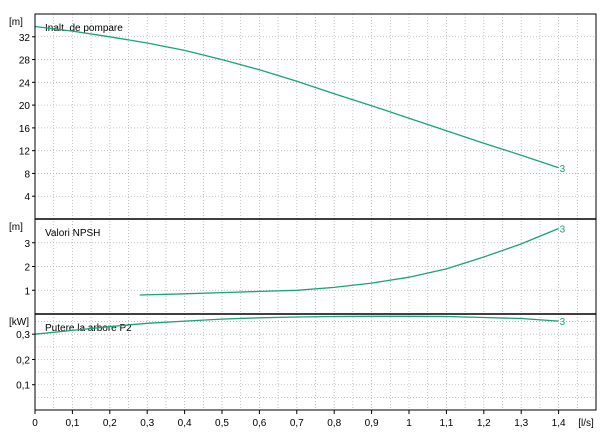  What do you see at coordinates (586, 423) in the screenshot?
I see `x-unit-label: [l/s]` at bounding box center [586, 423].